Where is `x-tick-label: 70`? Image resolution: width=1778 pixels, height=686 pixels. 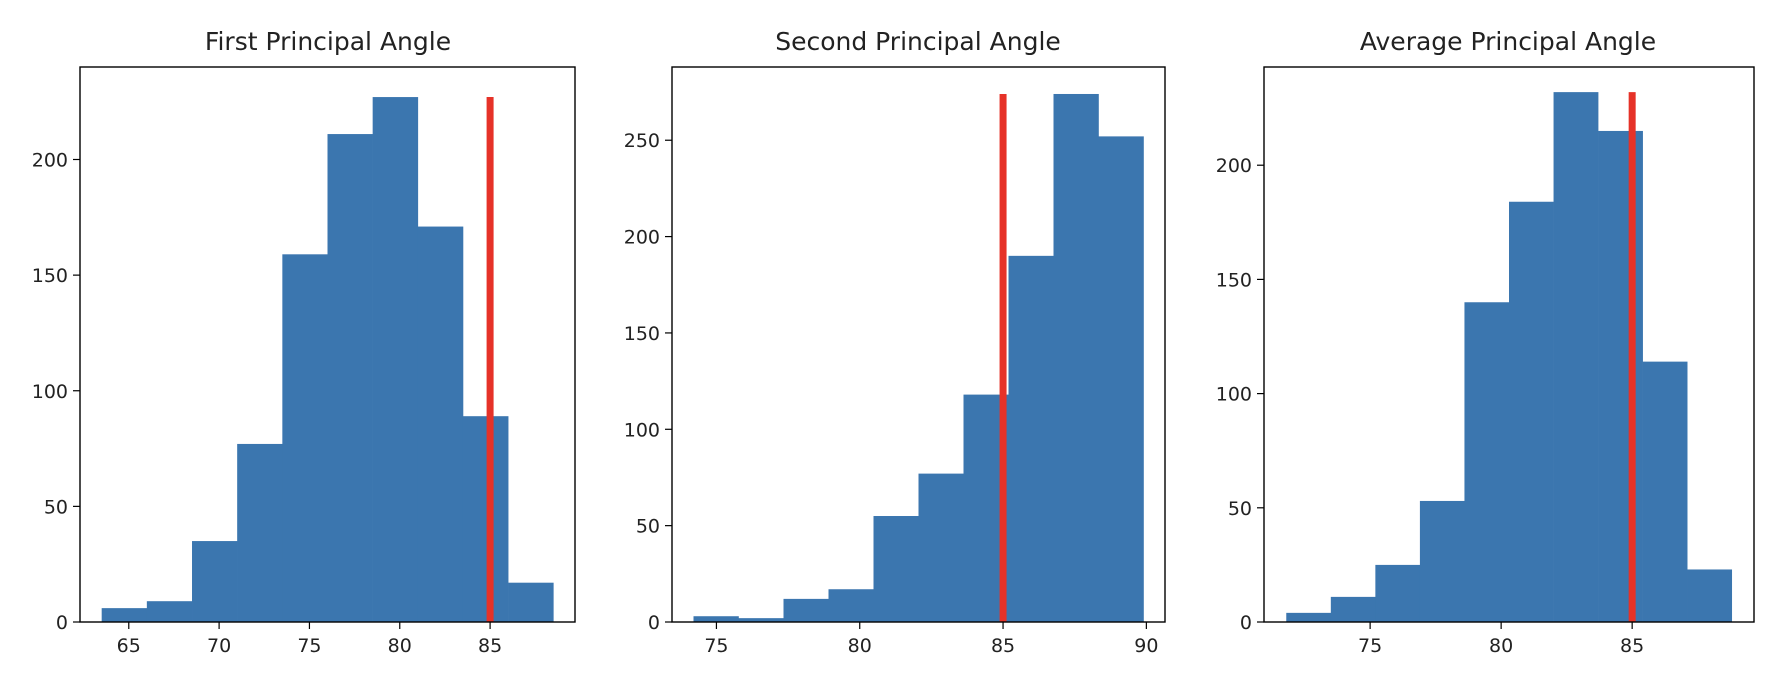
x-tick-label: 70 is located at coordinates (219, 646).